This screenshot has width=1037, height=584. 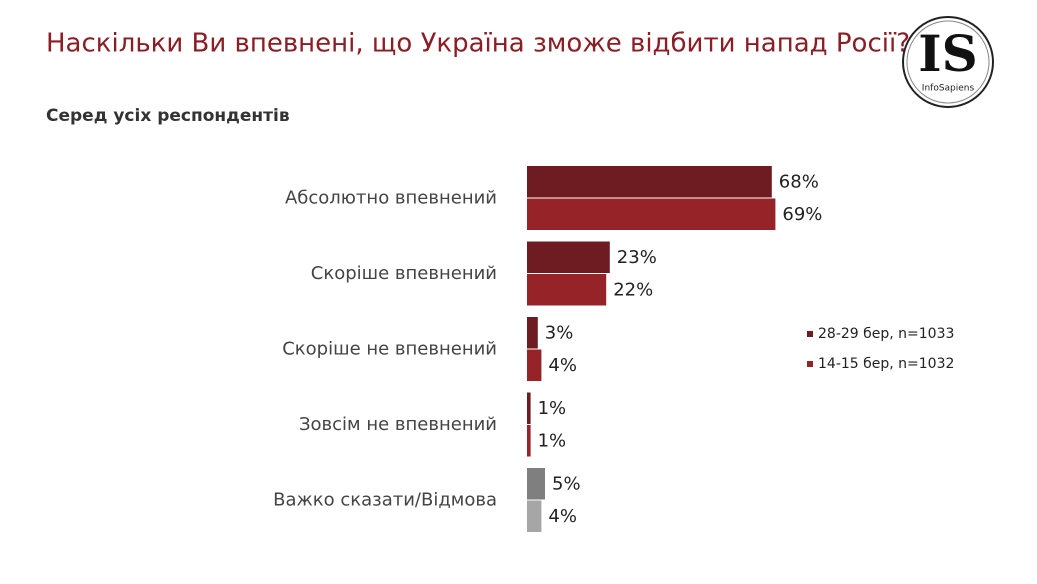 What do you see at coordinates (385, 500) in the screenshot?
I see `category-label: Важко сказати/Відмова` at bounding box center [385, 500].